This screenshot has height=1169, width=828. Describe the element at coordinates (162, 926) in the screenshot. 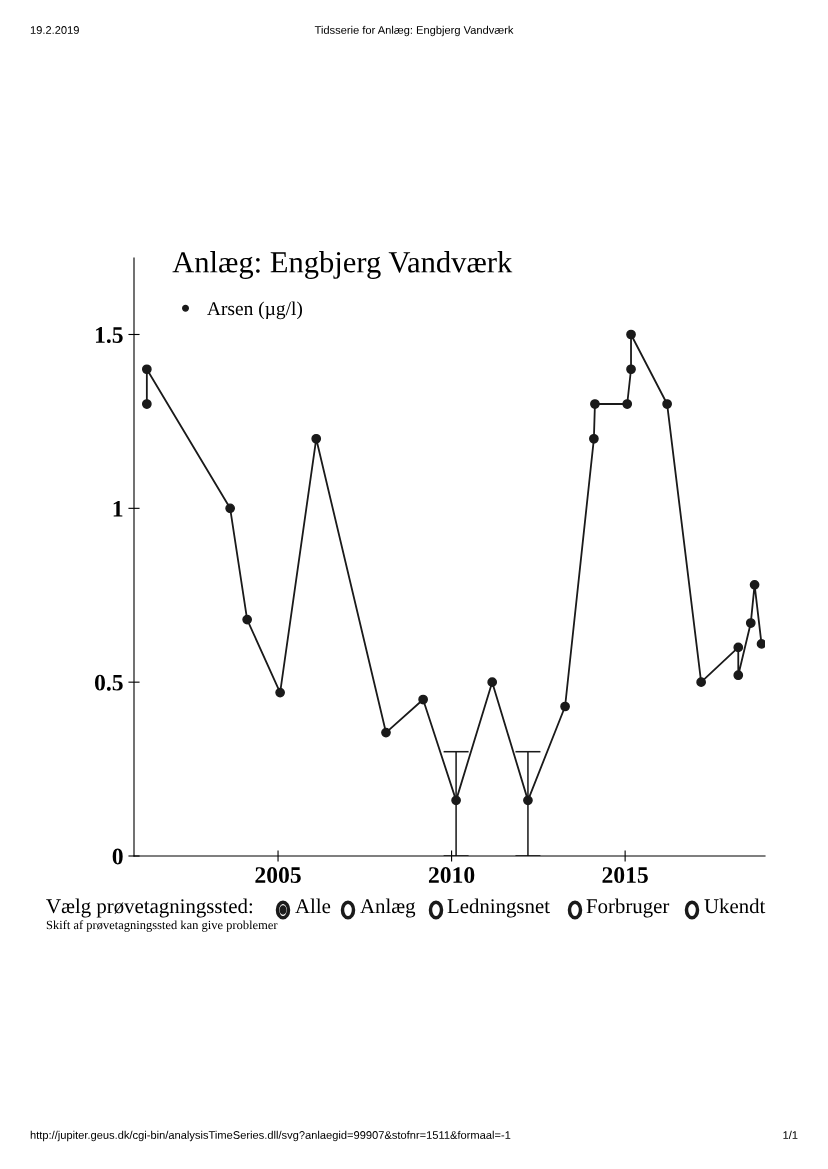

I see `text: Skift af prøvetagningssted kan give problemer` at that location.